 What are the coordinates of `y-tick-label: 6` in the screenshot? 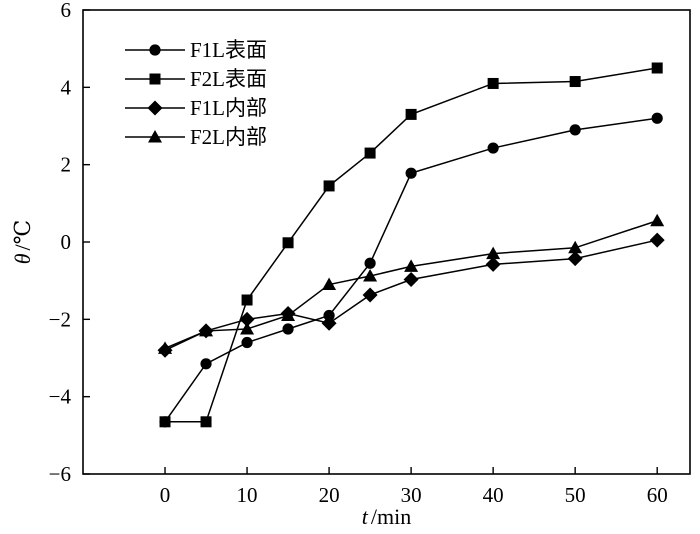 It's located at (66, 11).